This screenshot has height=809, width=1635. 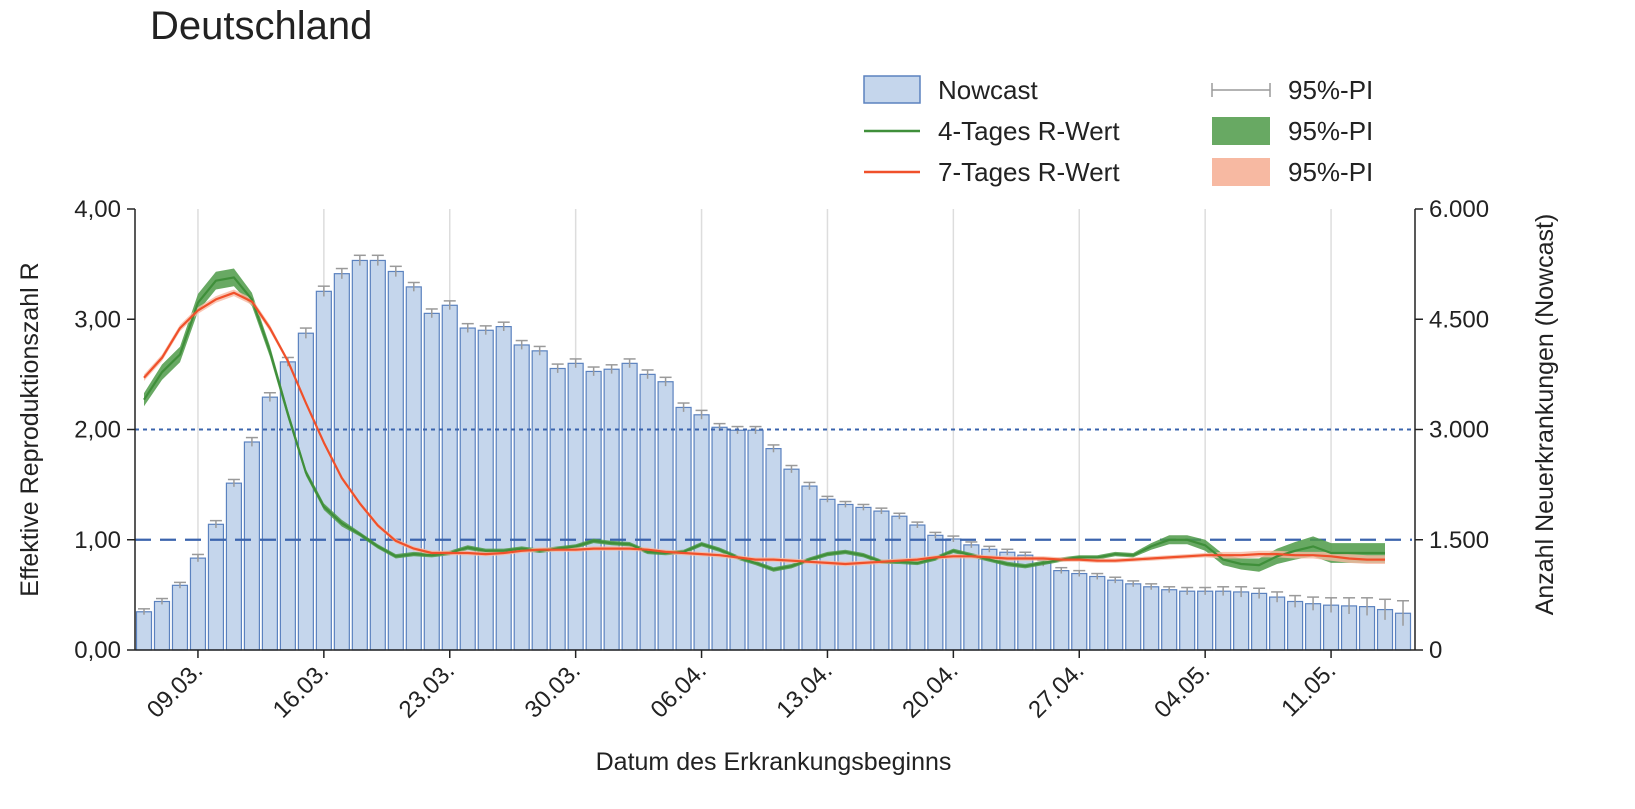 I want to click on x-tick-label: 27.04., so click(x=1056, y=690).